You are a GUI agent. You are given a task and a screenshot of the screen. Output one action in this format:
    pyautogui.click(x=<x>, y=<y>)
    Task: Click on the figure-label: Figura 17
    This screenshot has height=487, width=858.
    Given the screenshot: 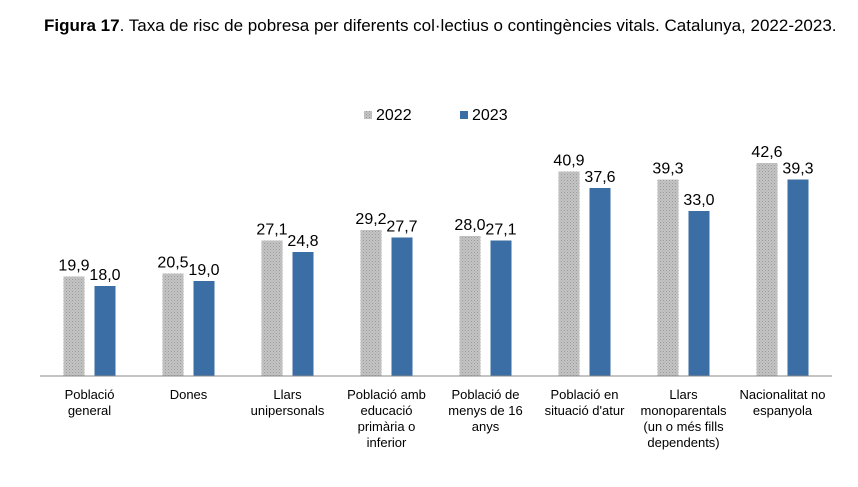 What is the action you would take?
    pyautogui.click(x=82, y=25)
    